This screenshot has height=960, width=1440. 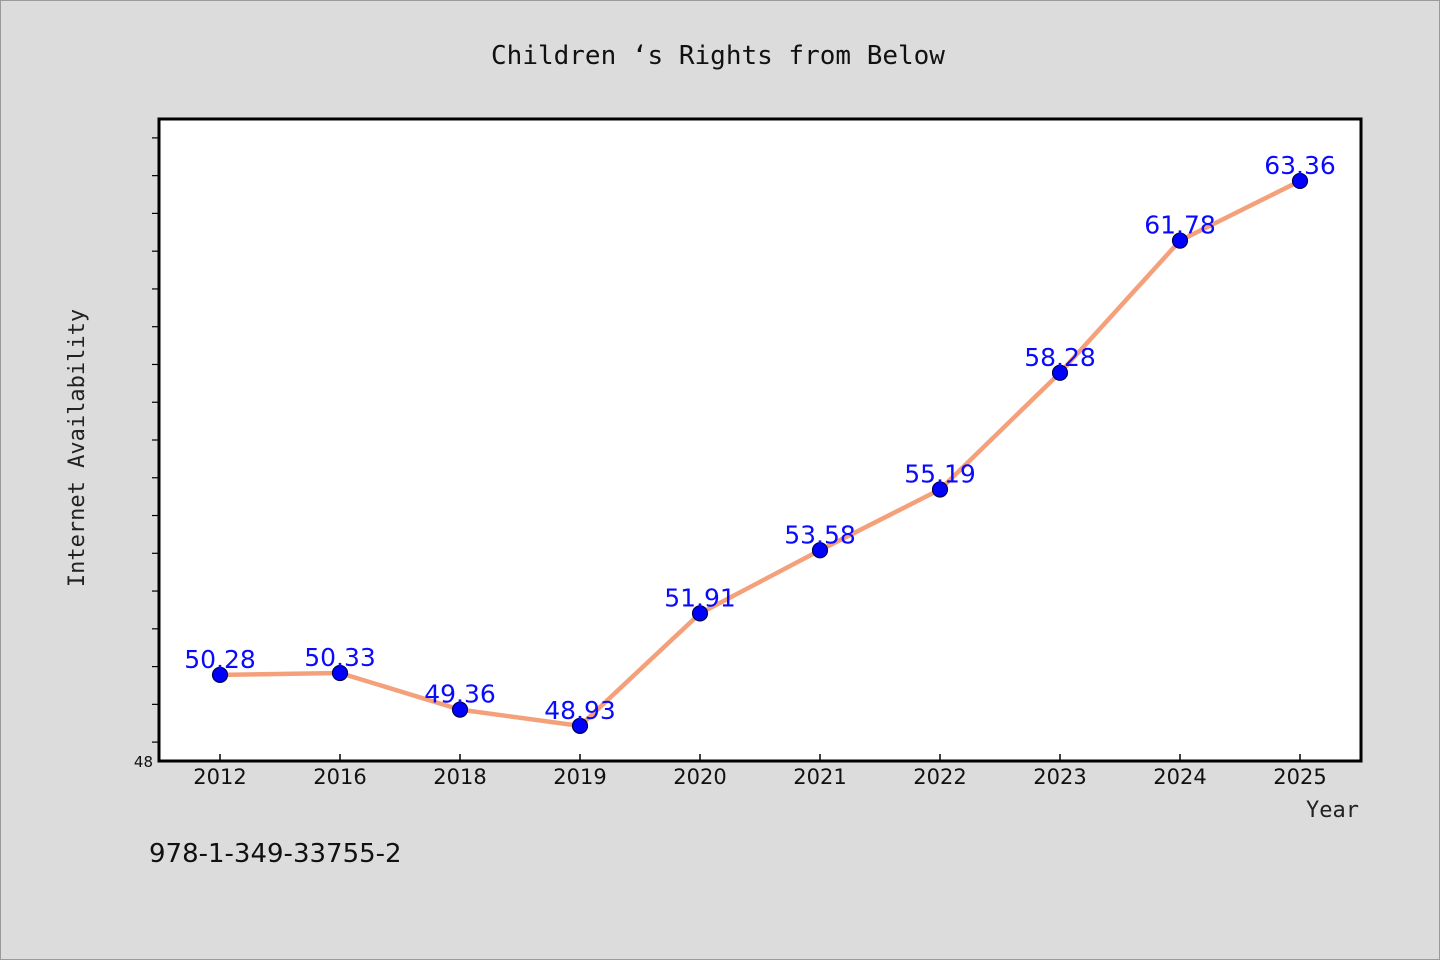 What do you see at coordinates (1332, 810) in the screenshot?
I see `x-axis-label: Year` at bounding box center [1332, 810].